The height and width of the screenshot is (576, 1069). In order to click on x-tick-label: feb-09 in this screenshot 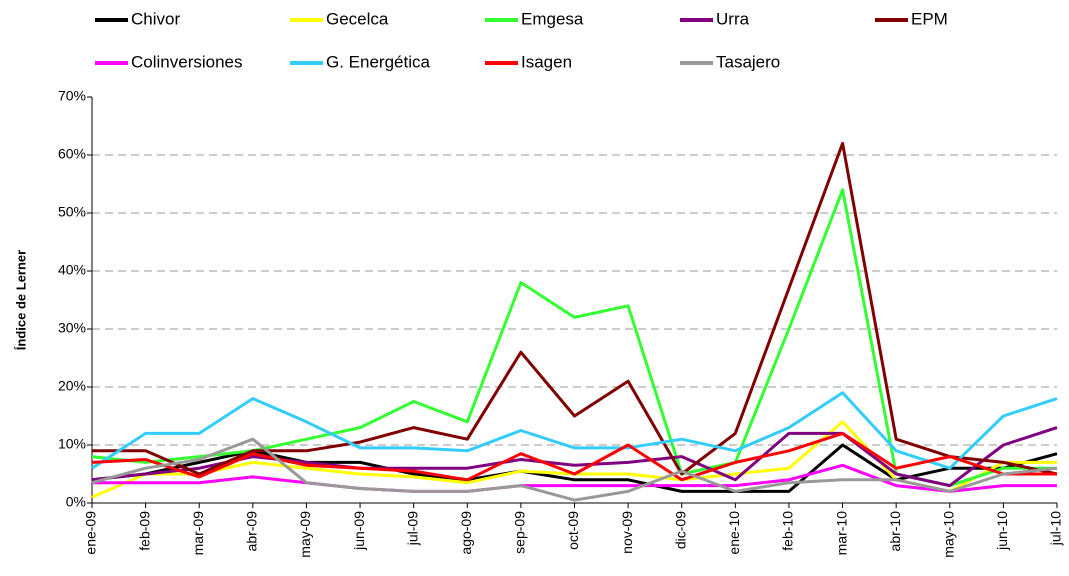, I will do `click(144, 531)`.